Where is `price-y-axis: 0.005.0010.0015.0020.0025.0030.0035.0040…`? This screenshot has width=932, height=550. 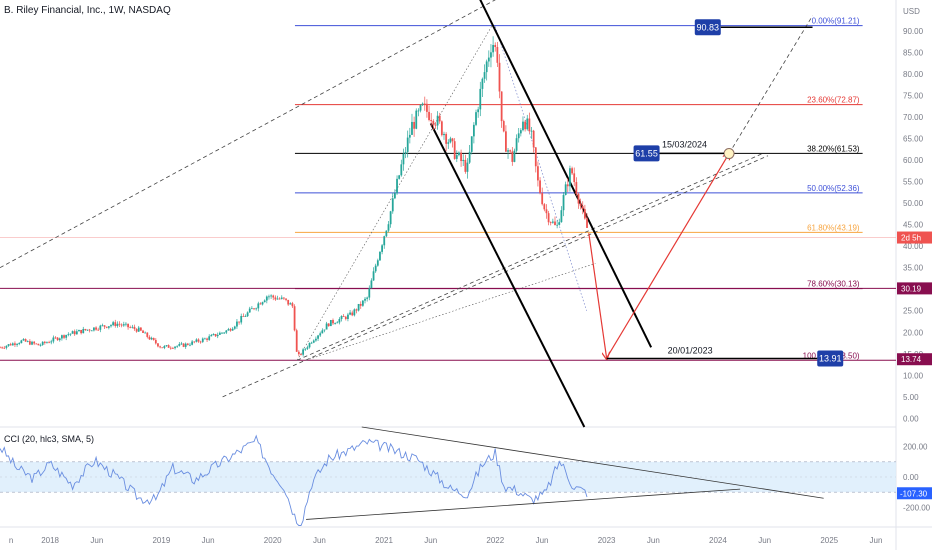 price-y-axis: 0.005.0010.0015.0020.0025.0030.0035.0040… is located at coordinates (914, 225).